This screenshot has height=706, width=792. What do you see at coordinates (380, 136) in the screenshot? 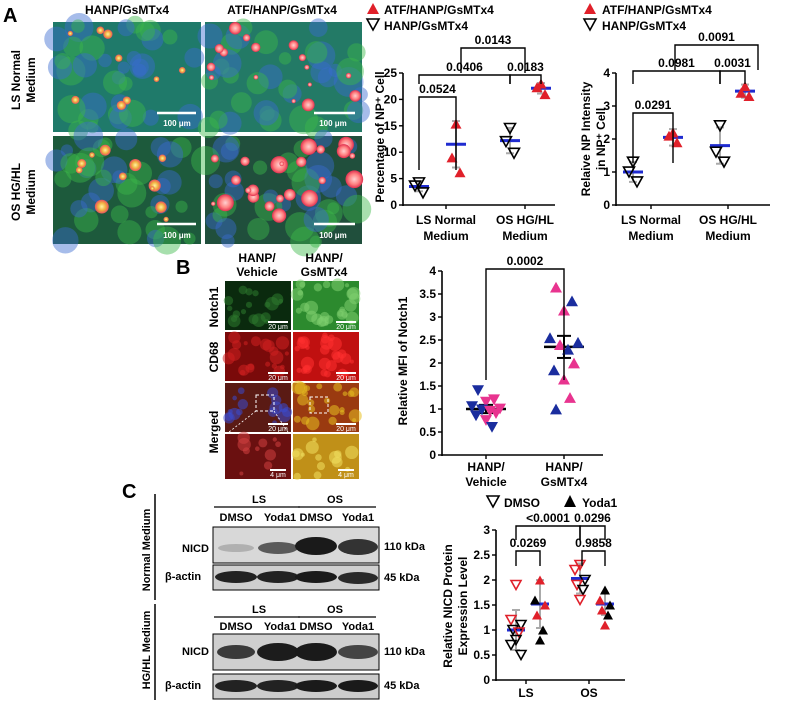
I see `svg-text: Percentage of NP⁺ Cell` at bounding box center [380, 136].